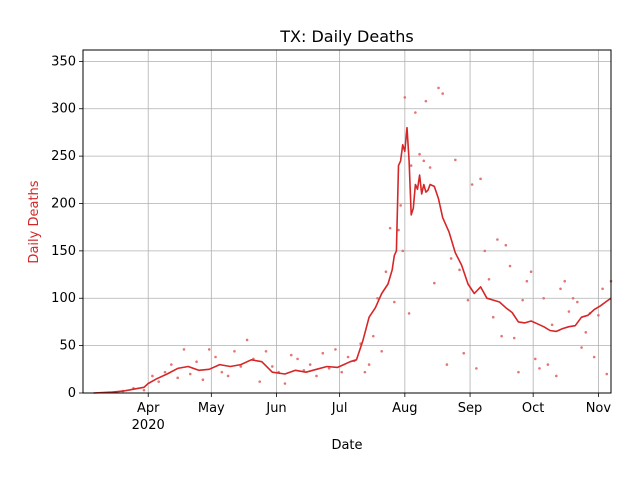  Describe the element at coordinates (148, 408) in the screenshot. I see `x-tick-label: Apr` at that location.